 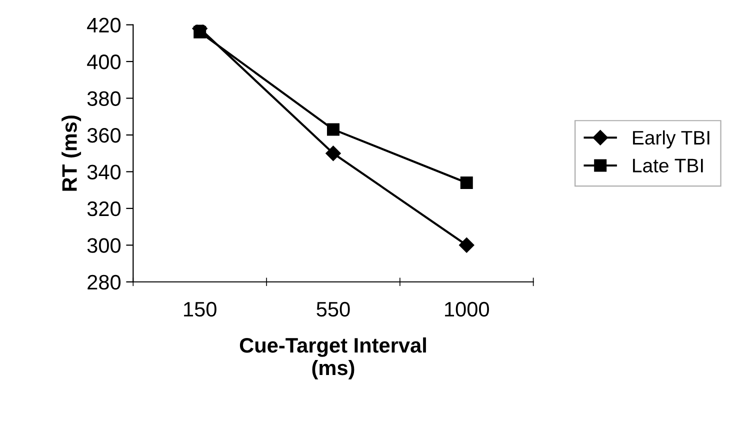 I want to click on x-tick-label: 1000, so click(x=467, y=309).